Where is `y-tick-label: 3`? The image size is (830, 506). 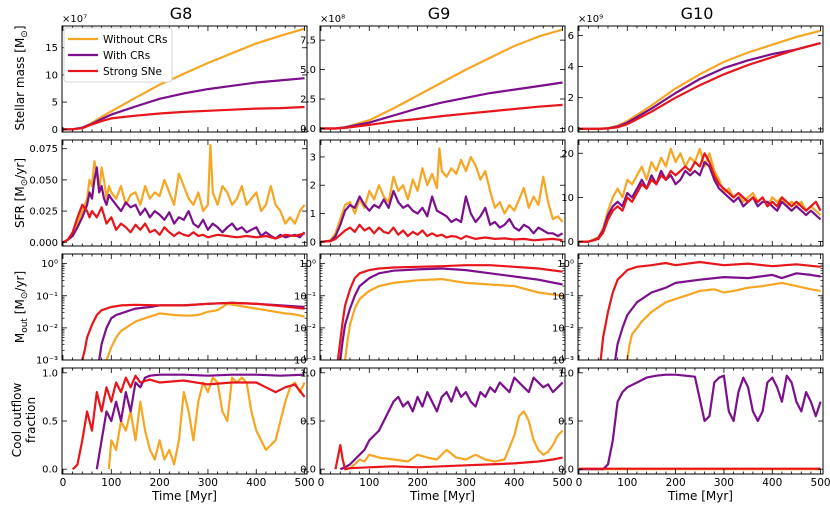 y-tick-label: 3 is located at coordinates (313, 157).